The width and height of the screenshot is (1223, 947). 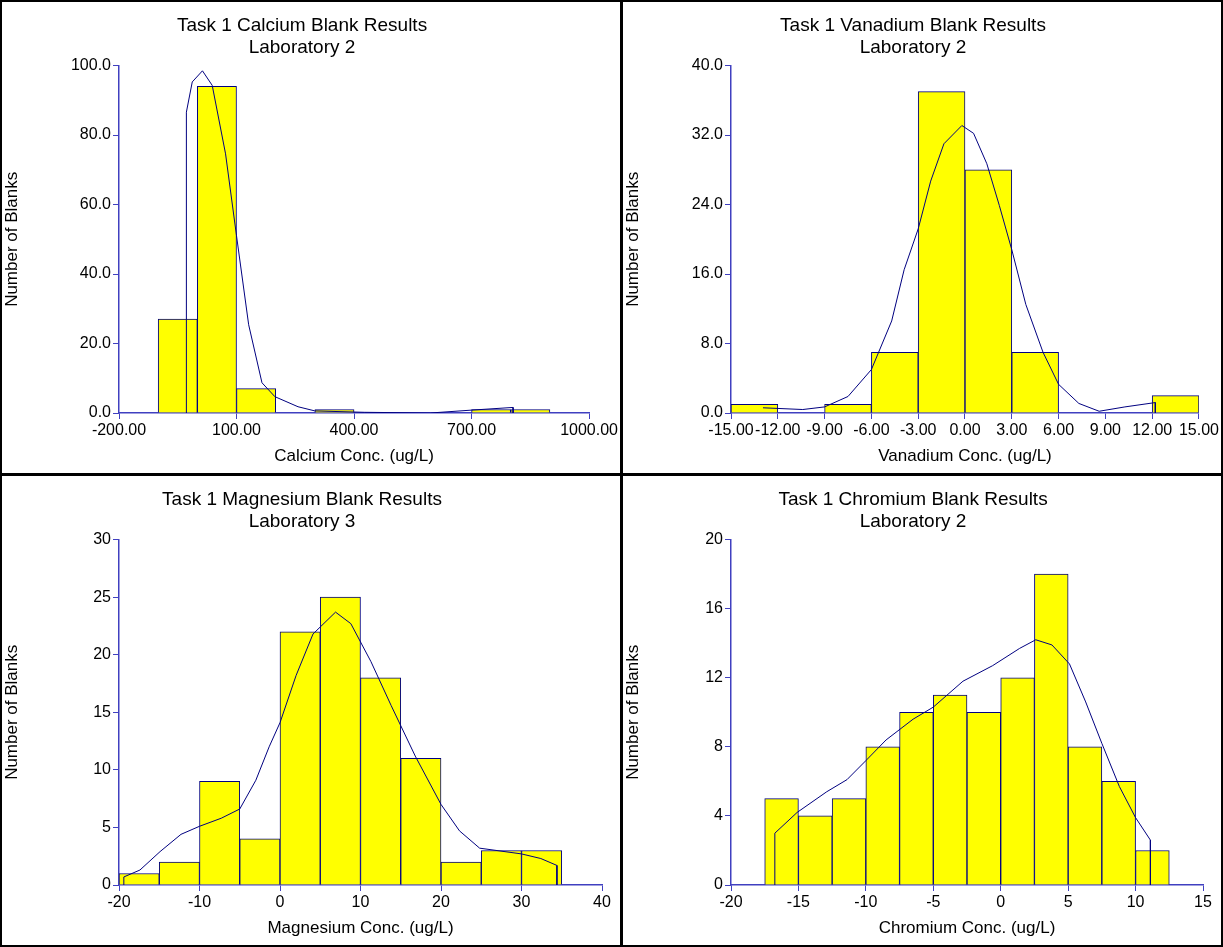 I want to click on x-axis-title: Calcium Conc. (ug/L), so click(x=354, y=456).